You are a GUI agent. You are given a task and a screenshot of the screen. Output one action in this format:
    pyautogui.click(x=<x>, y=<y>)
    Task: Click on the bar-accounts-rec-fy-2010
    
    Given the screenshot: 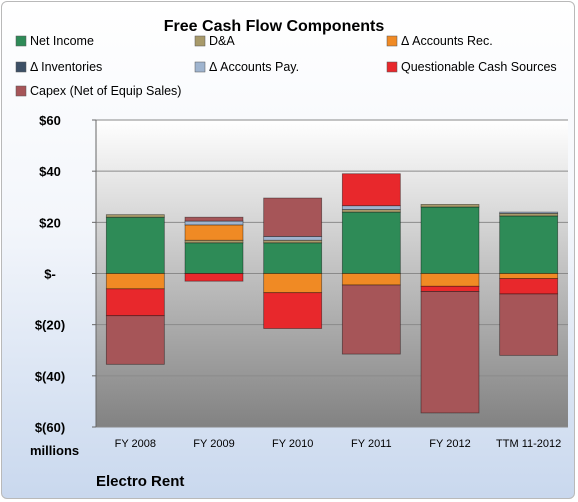 What is the action you would take?
    pyautogui.click(x=293, y=283)
    